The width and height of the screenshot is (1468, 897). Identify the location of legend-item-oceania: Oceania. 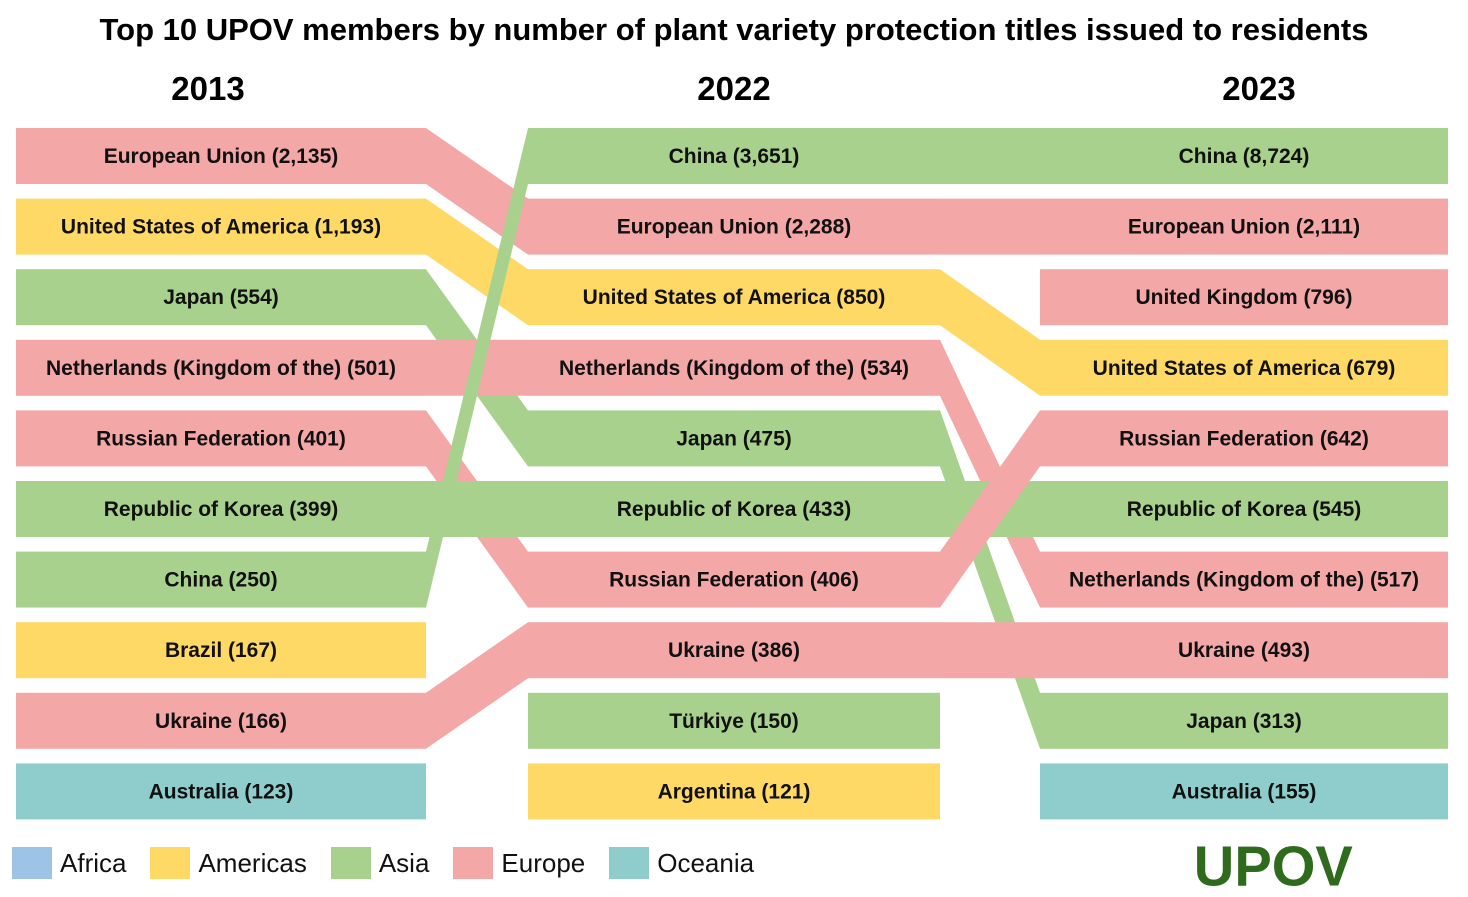
(681, 863).